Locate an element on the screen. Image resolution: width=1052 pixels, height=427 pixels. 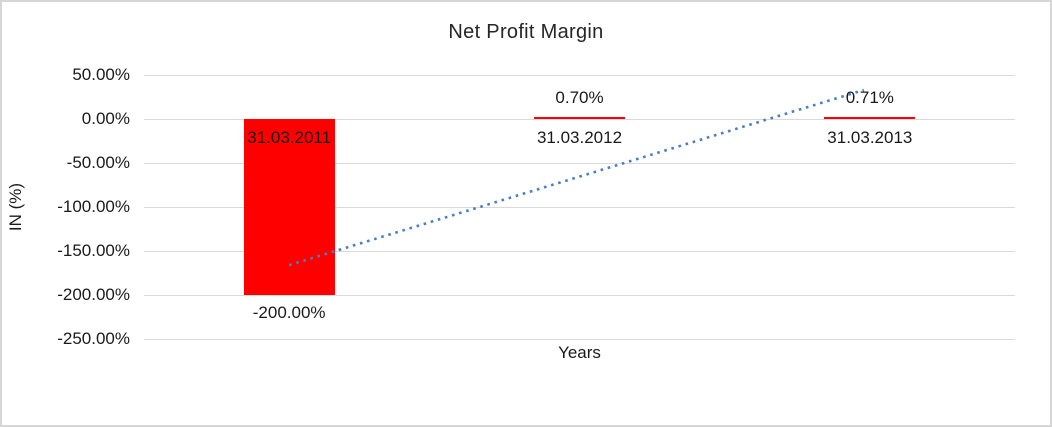
y-tick-label: 50.00% is located at coordinates (101, 74).